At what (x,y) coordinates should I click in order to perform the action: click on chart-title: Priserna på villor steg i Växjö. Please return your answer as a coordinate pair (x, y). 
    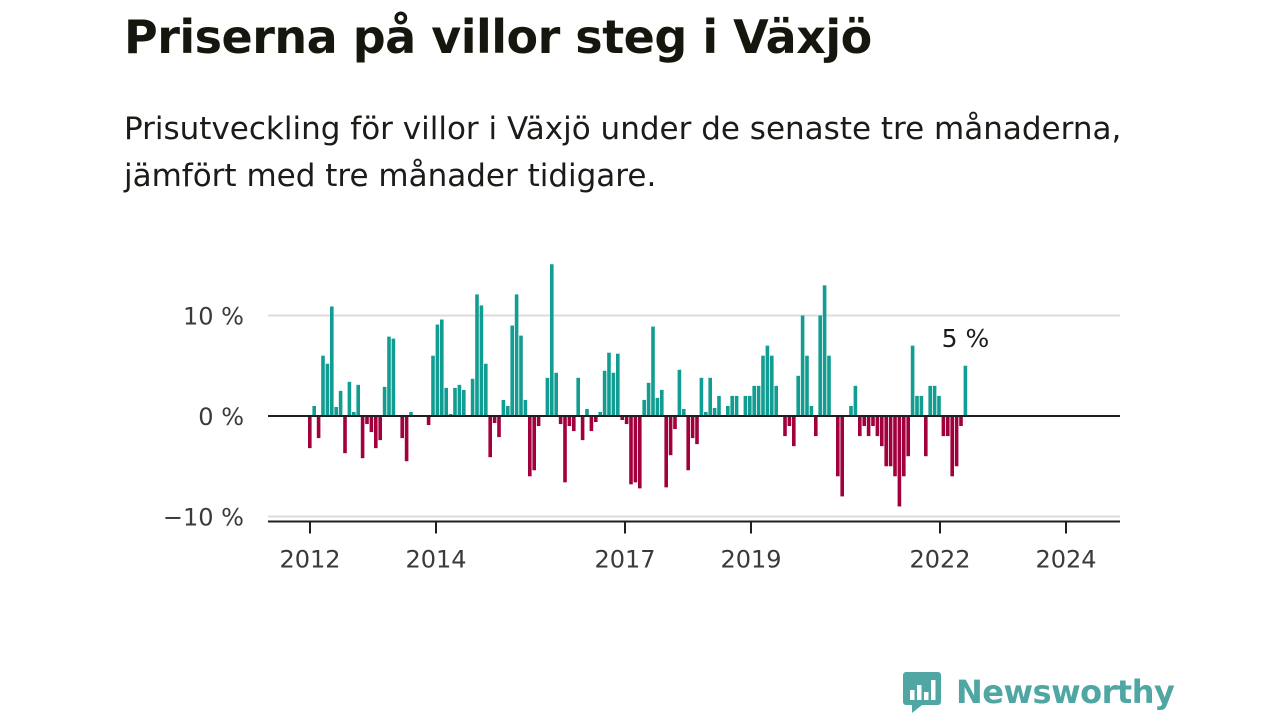
    Looking at the image, I should click on (498, 37).